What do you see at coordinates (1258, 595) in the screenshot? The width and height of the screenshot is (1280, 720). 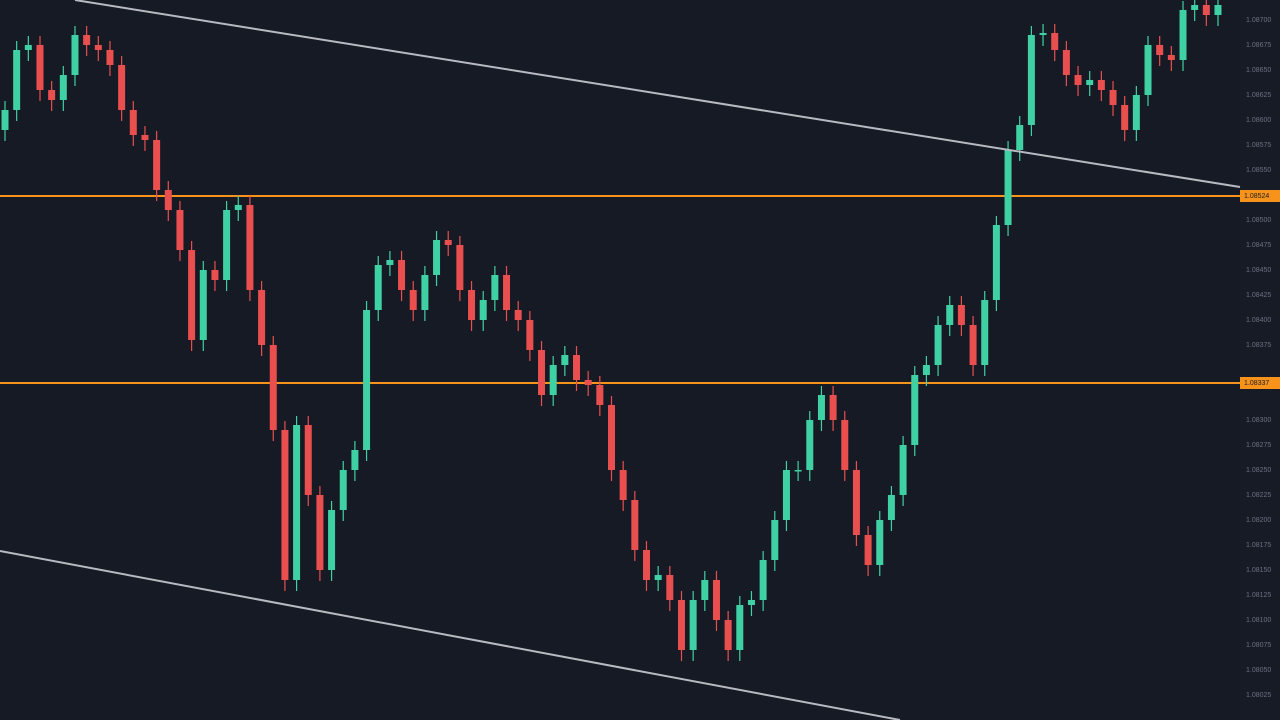 I see `y-tick-label: 1.08125` at bounding box center [1258, 595].